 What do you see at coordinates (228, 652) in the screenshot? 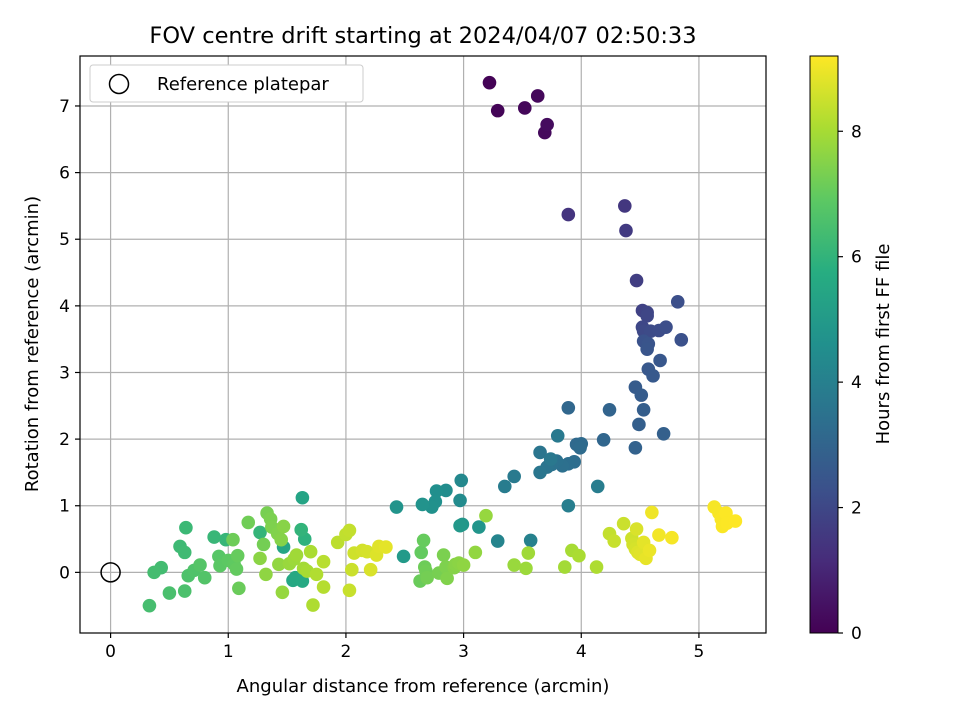
I see `x-tick-label: 1` at bounding box center [228, 652].